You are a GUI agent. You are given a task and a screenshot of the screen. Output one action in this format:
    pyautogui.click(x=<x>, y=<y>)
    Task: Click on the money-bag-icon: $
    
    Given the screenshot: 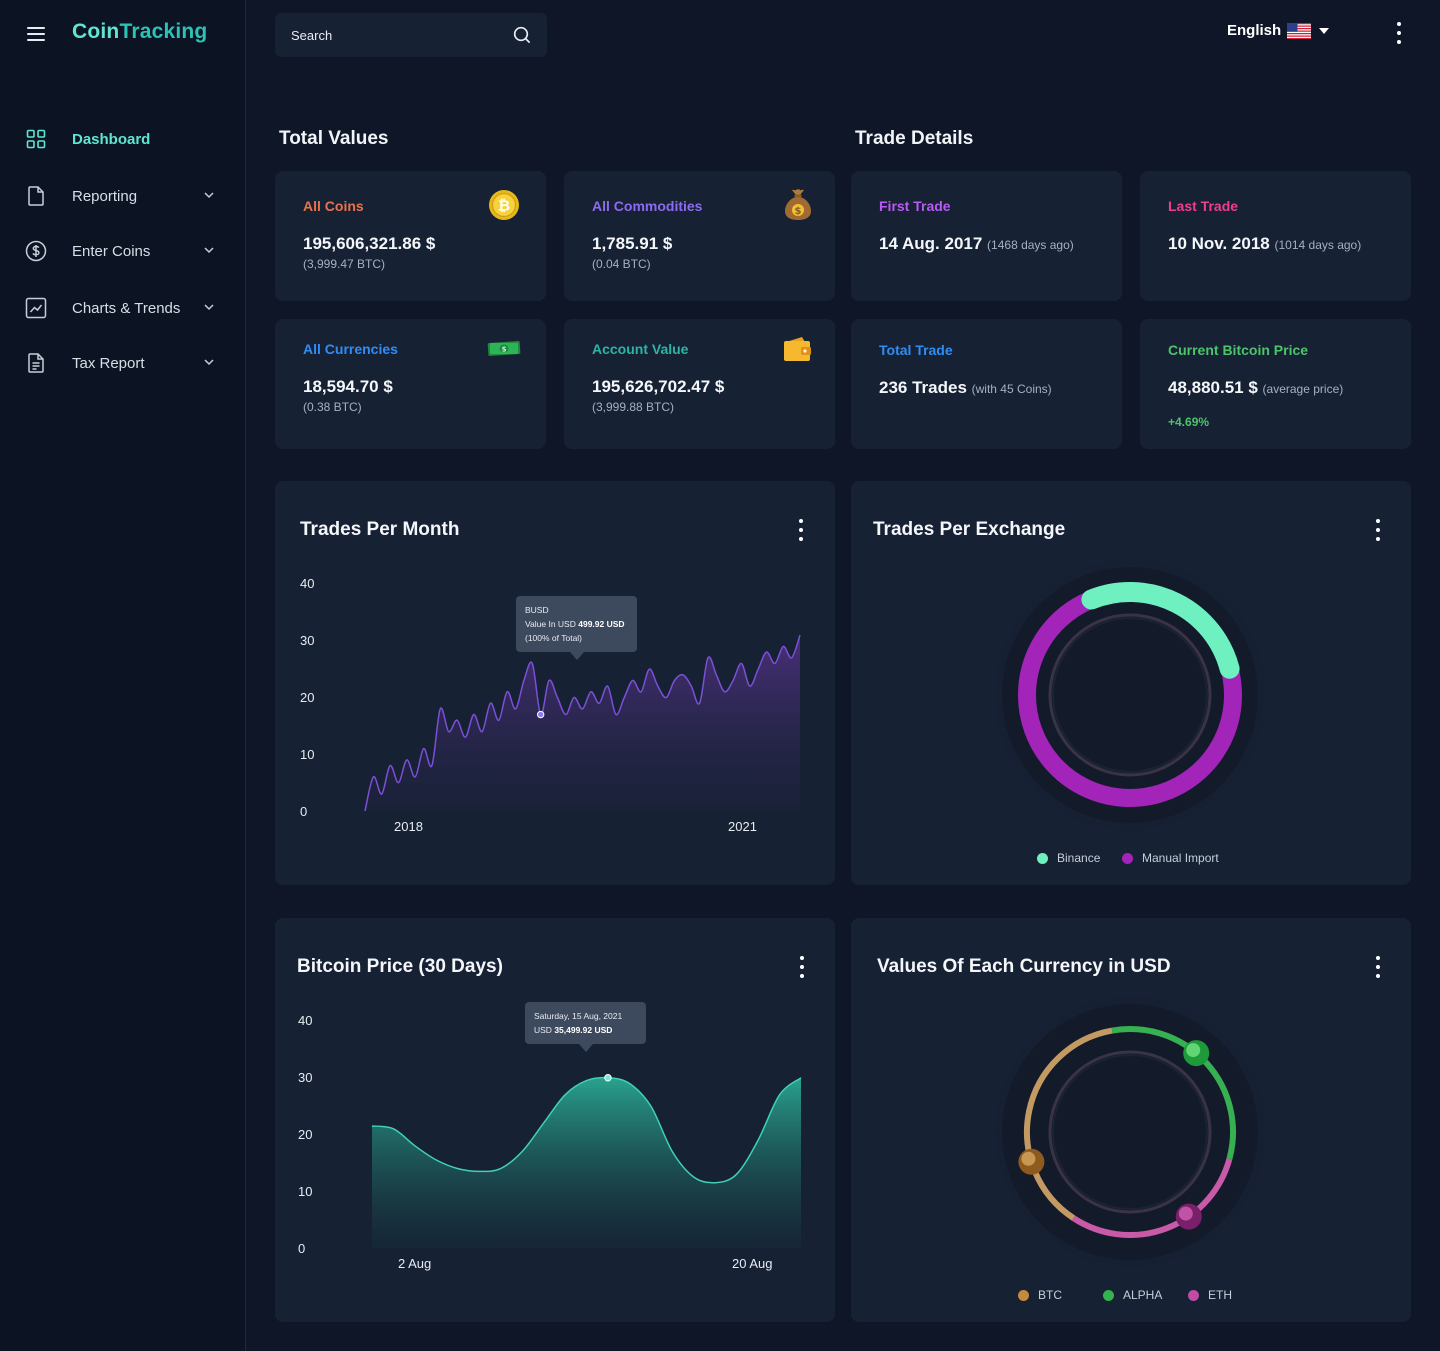 What is the action you would take?
    pyautogui.click(x=798, y=206)
    